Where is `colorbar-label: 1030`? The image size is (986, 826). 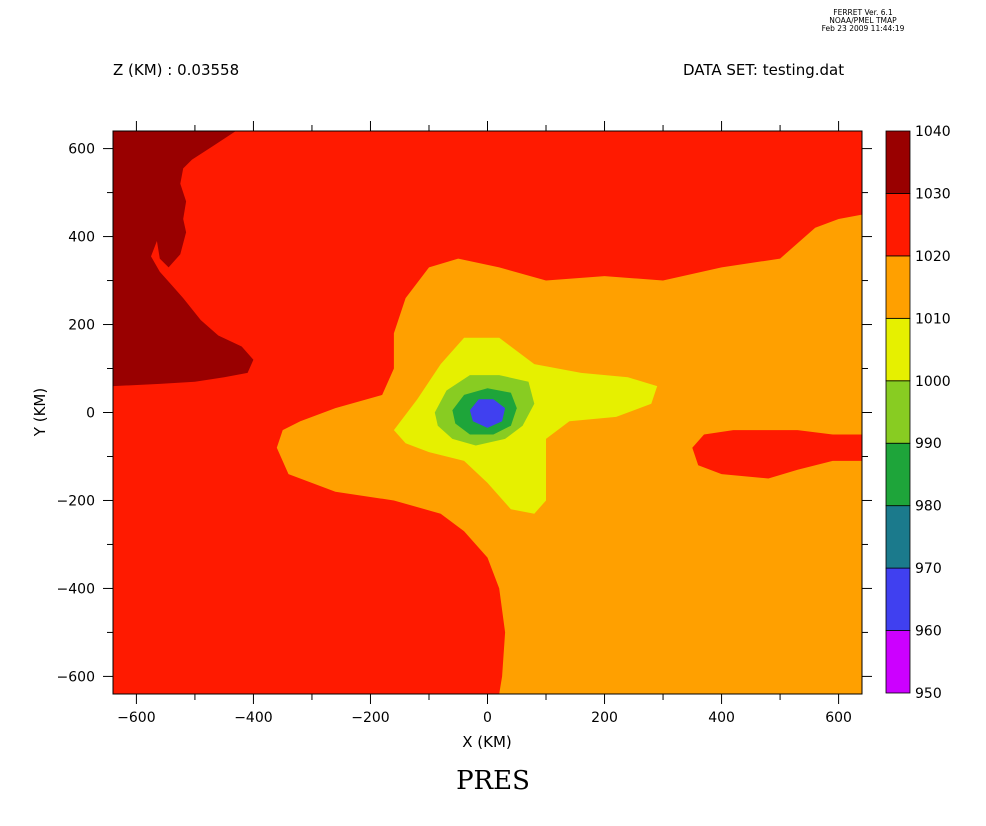
colorbar-label: 1030 is located at coordinates (933, 194).